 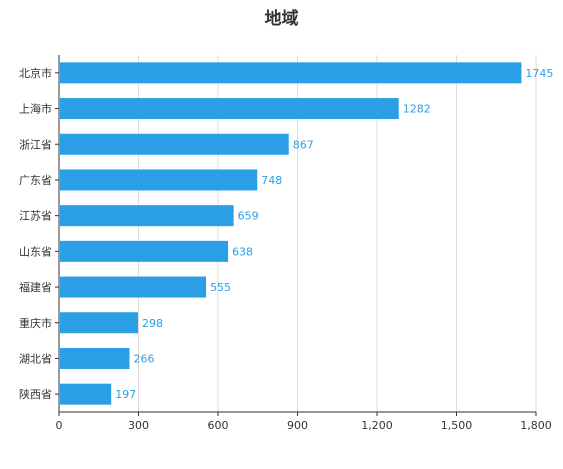 I want to click on category-label: 广东省, so click(x=35, y=180).